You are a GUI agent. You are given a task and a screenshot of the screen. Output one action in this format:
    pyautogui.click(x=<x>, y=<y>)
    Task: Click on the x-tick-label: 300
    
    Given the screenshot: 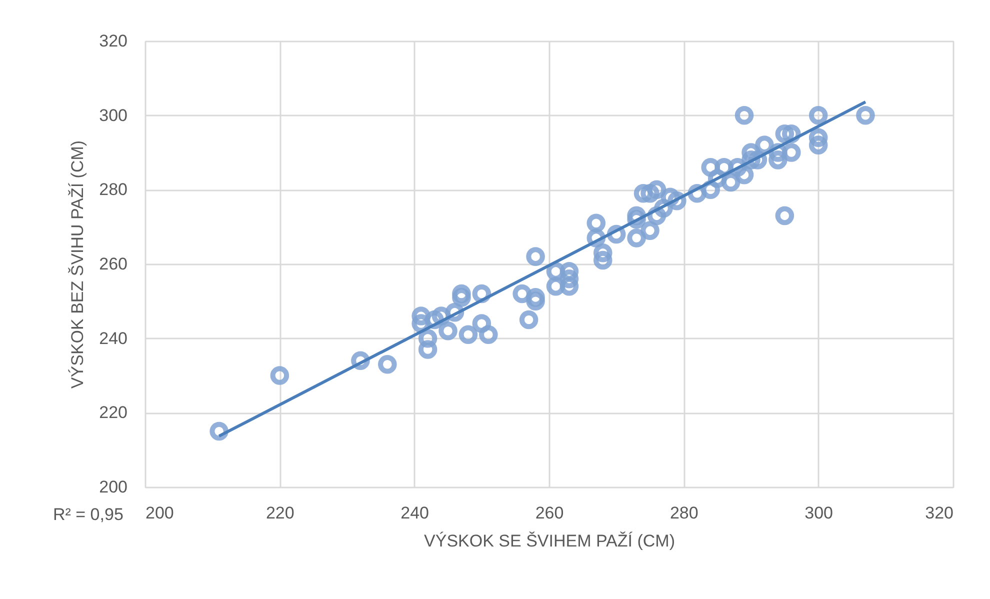 What is the action you would take?
    pyautogui.click(x=819, y=513)
    